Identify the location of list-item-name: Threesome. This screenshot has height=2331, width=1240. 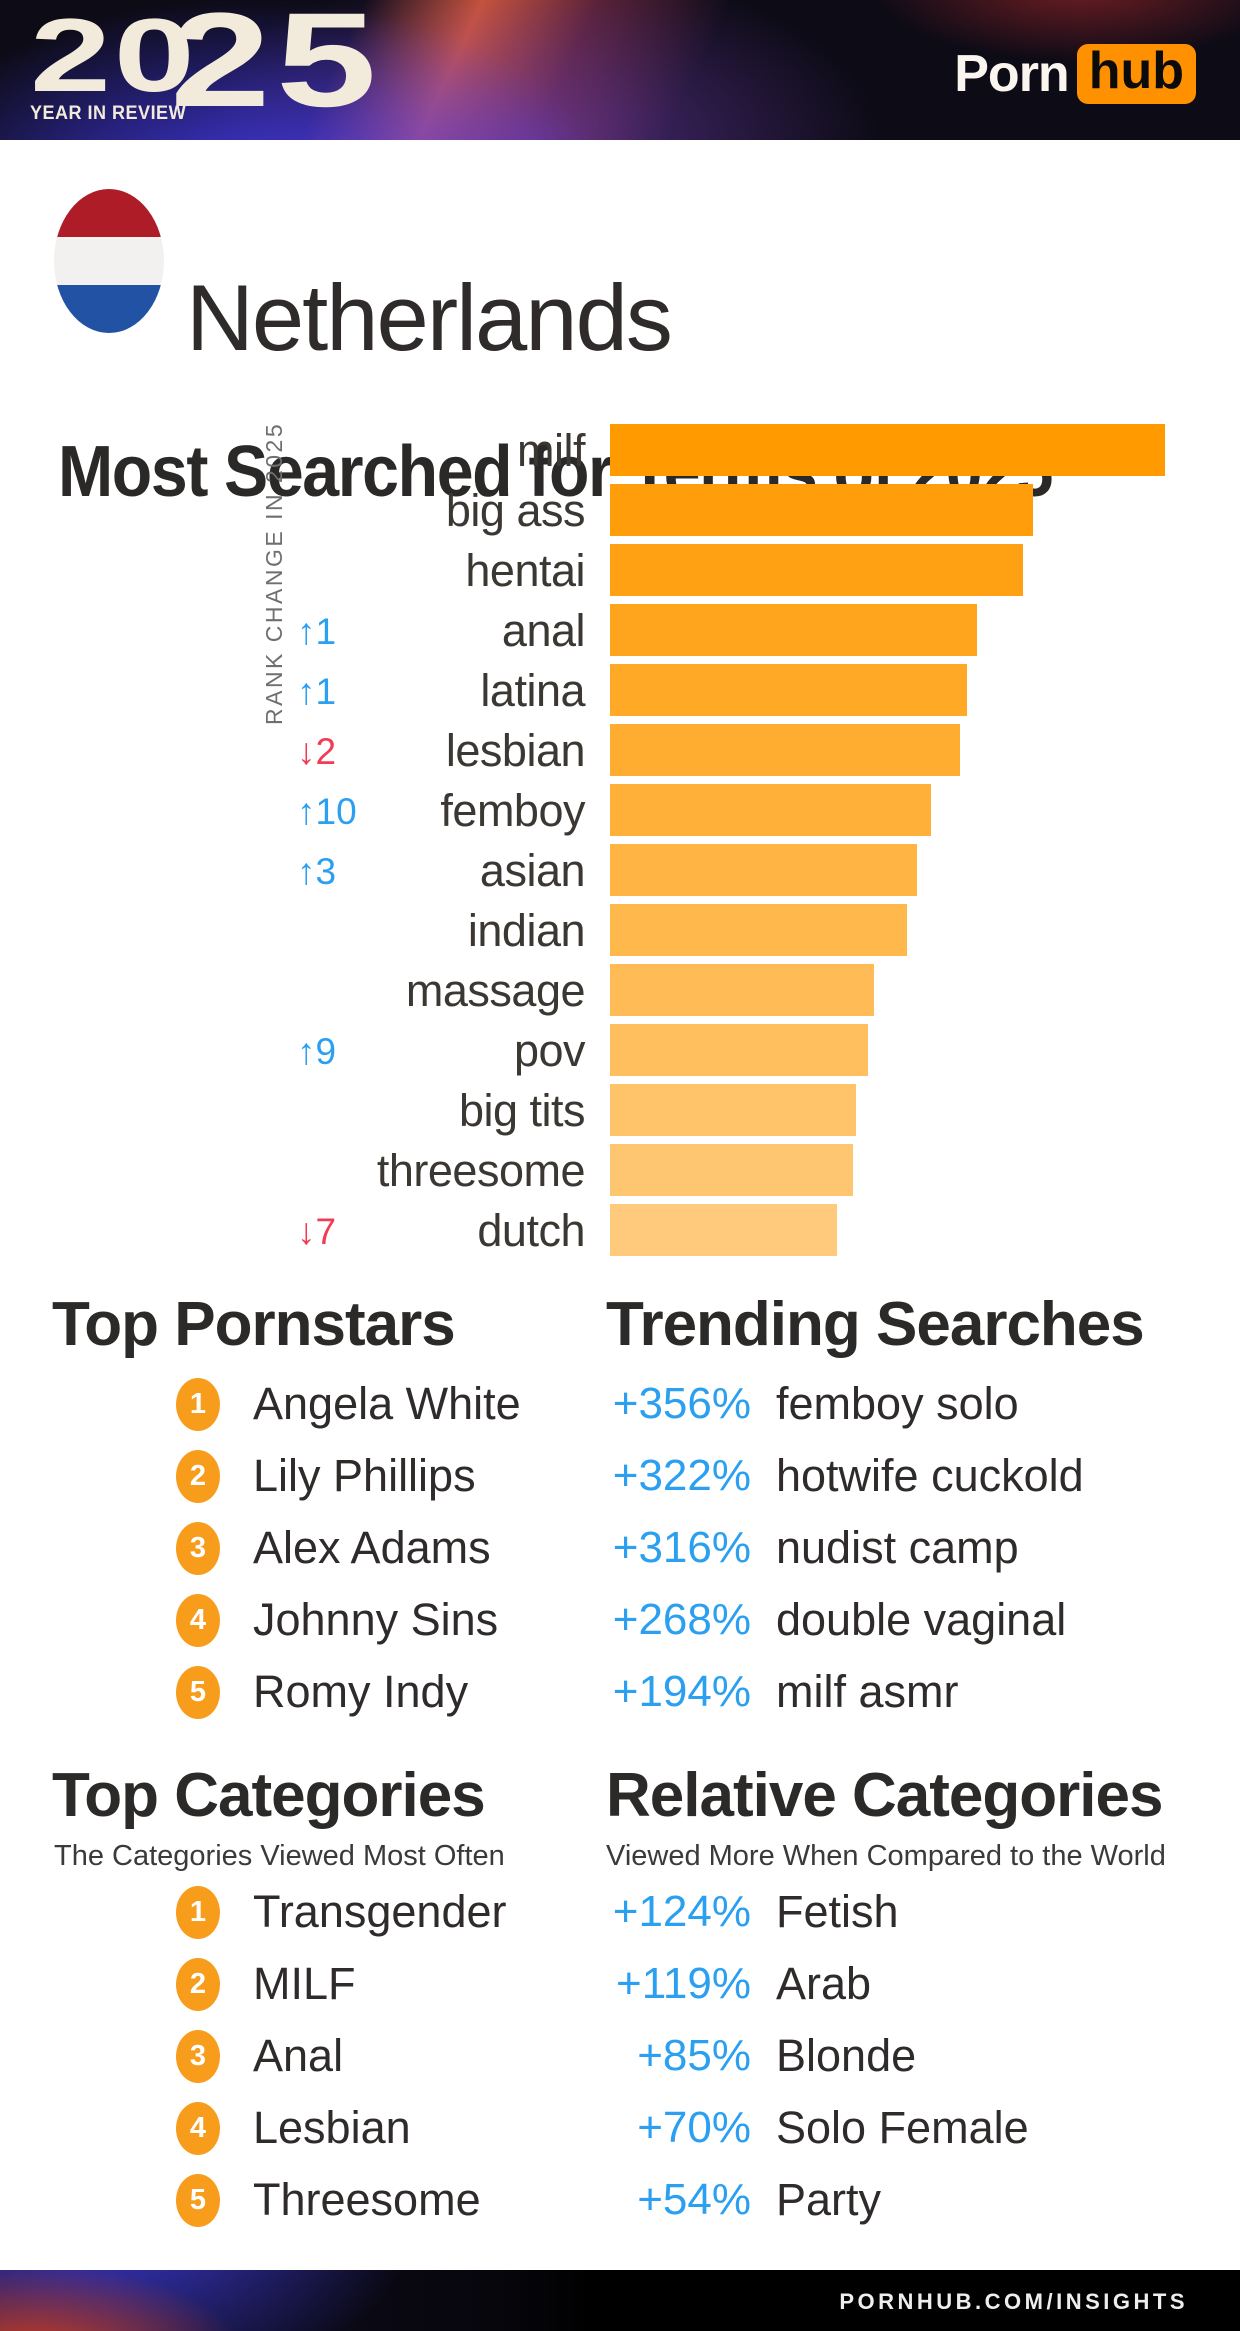
(367, 2199).